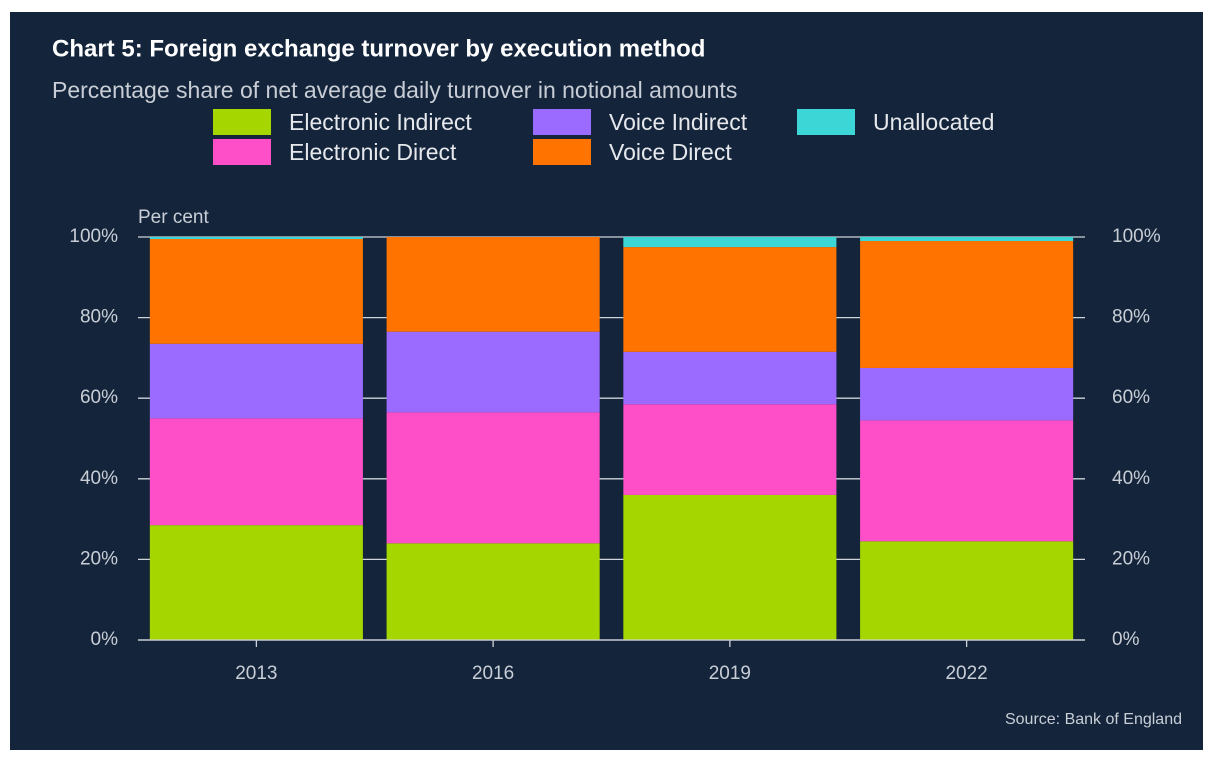 The height and width of the screenshot is (762, 1213). Describe the element at coordinates (380, 122) in the screenshot. I see `legend-label: Electronic Indirect` at that location.